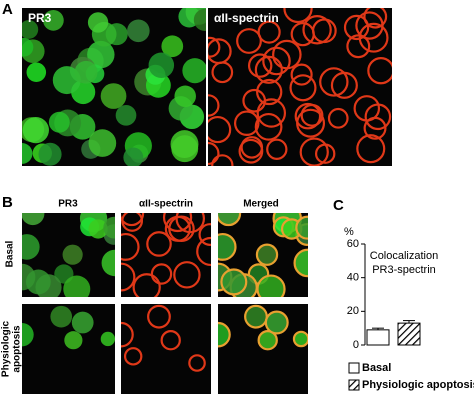 Image resolution: width=474 pixels, height=399 pixels. I want to click on legend-swatch, so click(354, 385).